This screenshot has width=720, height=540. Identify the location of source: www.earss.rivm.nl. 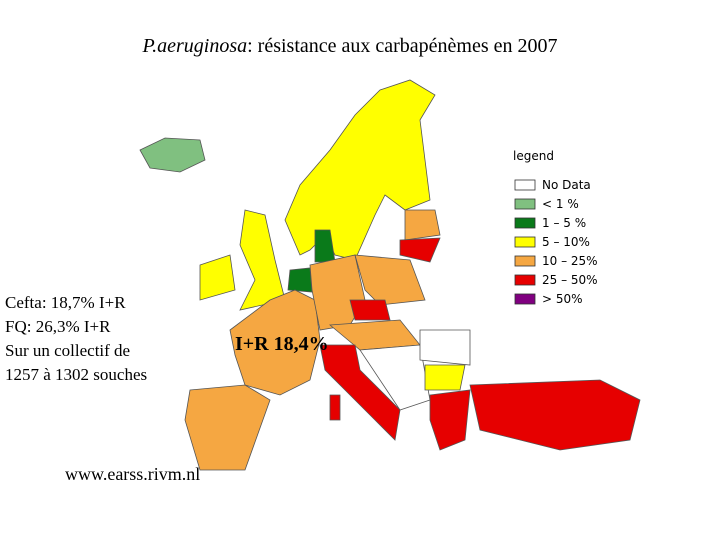
(132, 474).